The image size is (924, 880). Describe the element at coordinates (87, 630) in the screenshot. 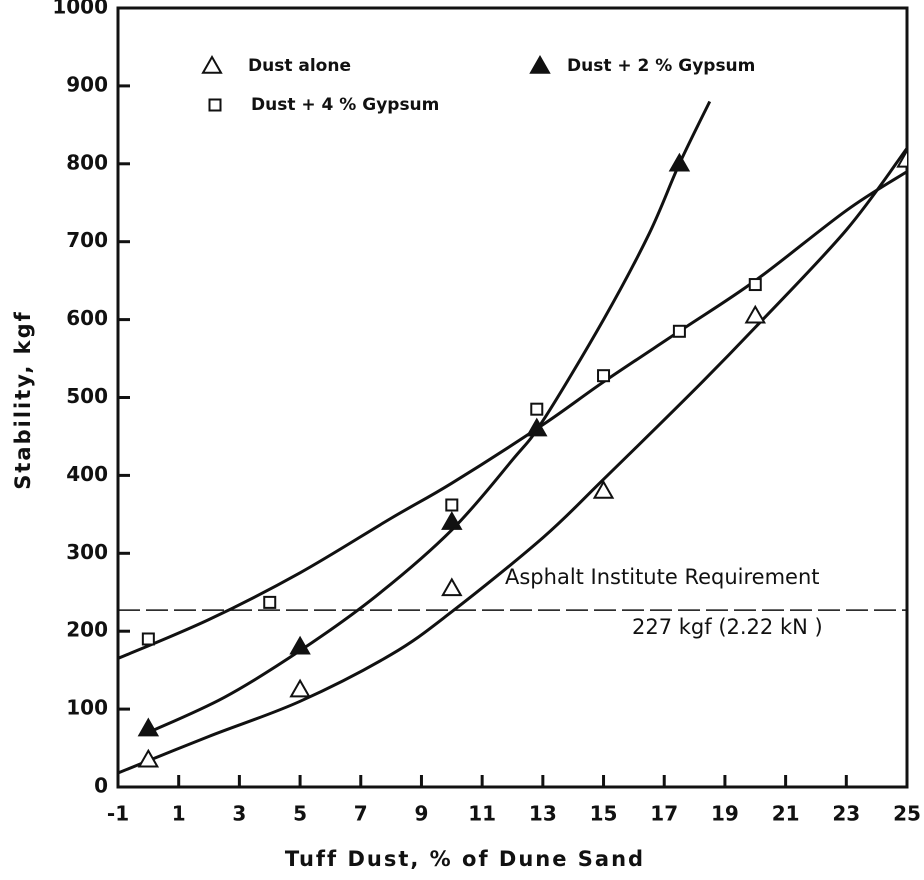

I see `y-tick-label: 200` at that location.